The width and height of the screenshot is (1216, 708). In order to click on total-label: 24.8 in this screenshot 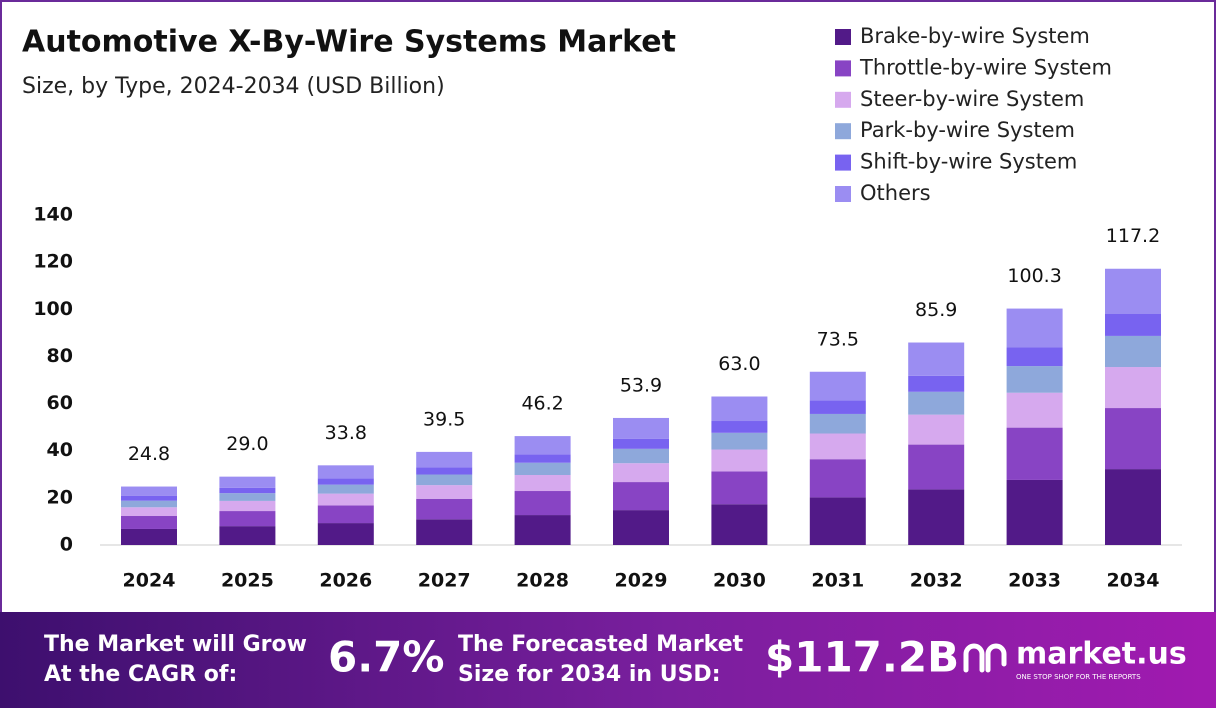, I will do `click(149, 454)`.